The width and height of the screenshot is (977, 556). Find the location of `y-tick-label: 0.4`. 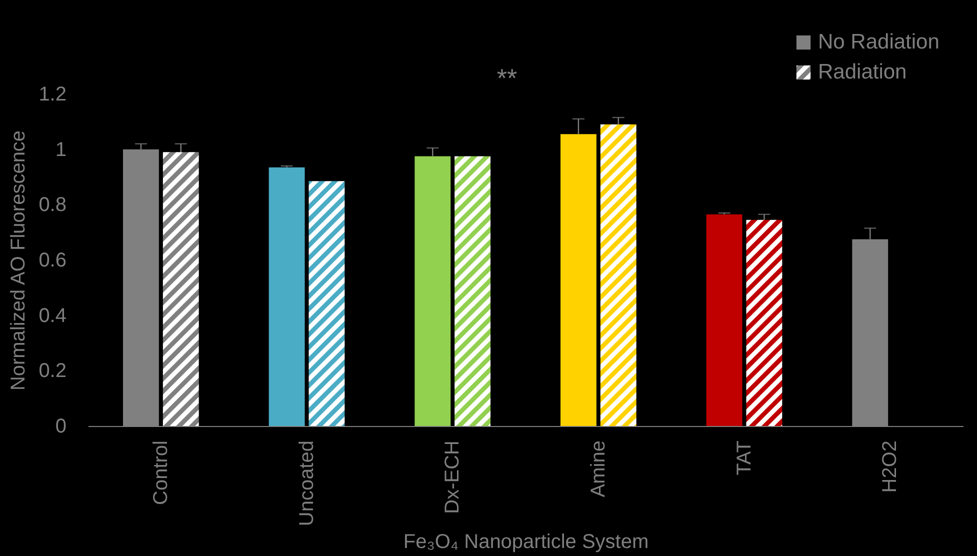

y-tick-label: 0.4 is located at coordinates (52, 315).